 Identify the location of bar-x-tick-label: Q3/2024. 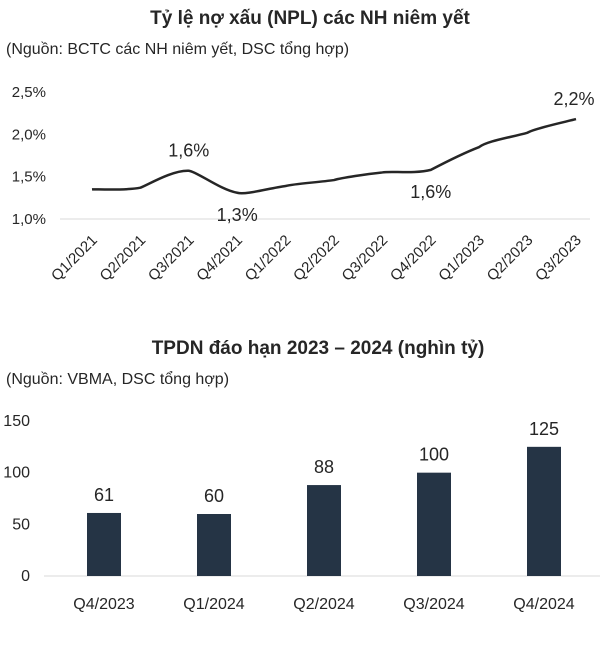
(433, 604).